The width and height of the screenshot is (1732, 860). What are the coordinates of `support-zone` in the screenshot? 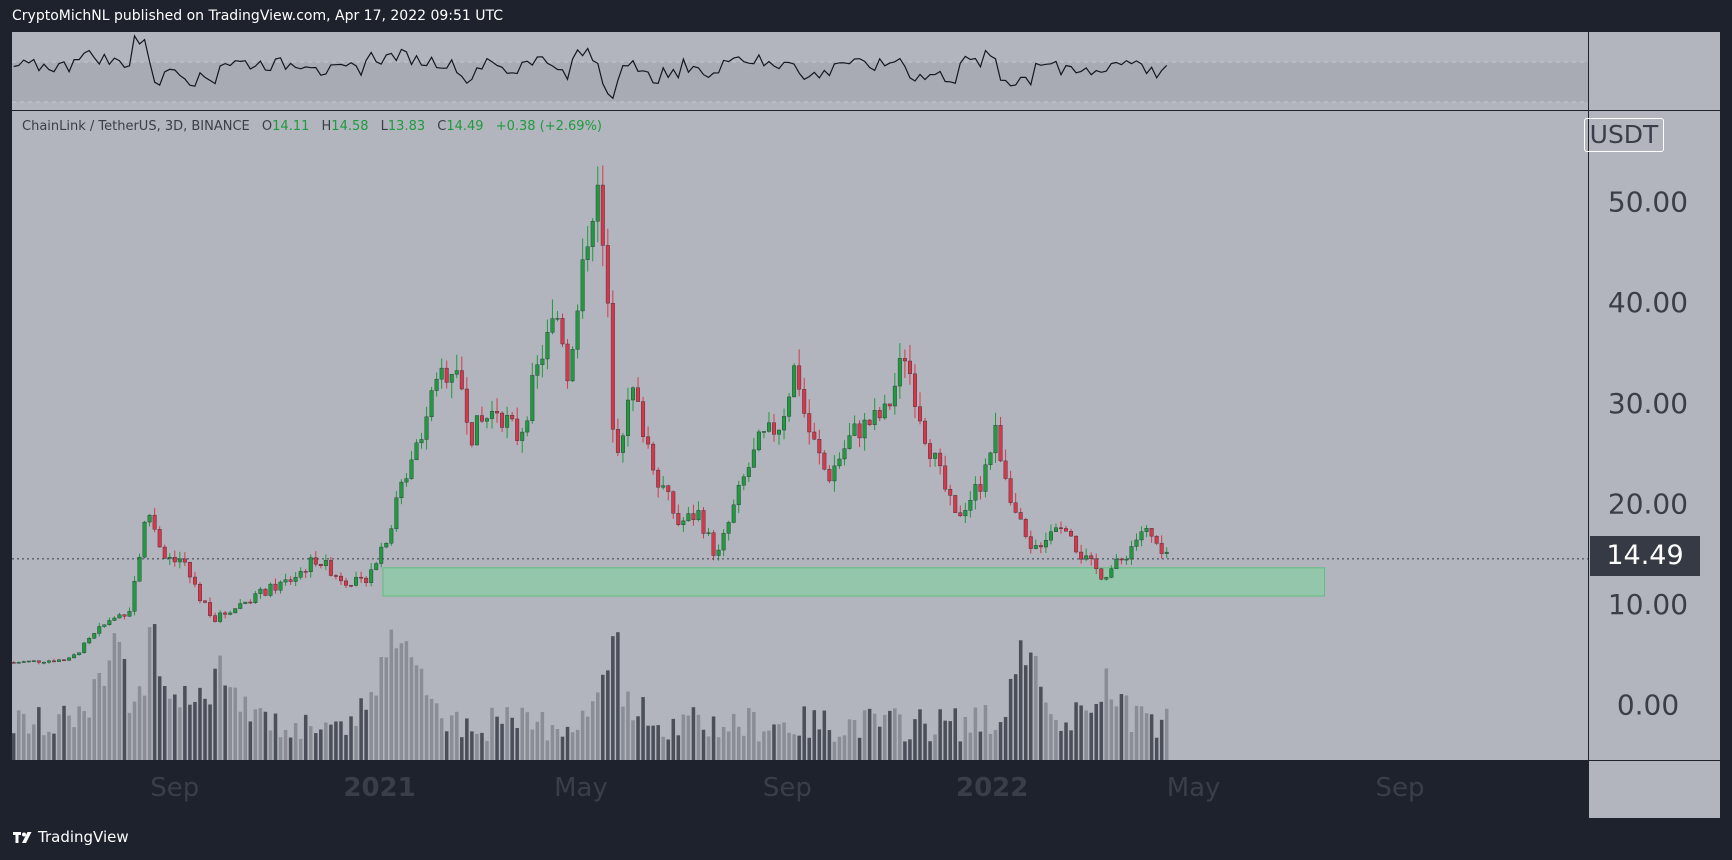 It's located at (853, 582).